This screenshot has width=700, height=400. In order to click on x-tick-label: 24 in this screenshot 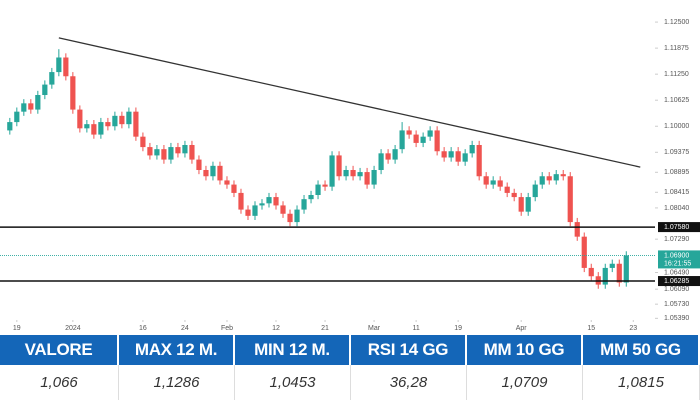, I will do `click(185, 328)`.